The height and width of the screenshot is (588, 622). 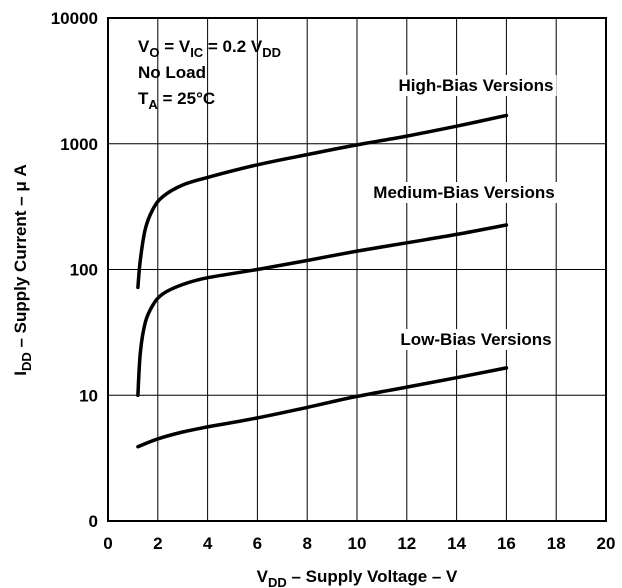 I want to click on condition-ta: TA = 25°C, so click(x=176, y=100).